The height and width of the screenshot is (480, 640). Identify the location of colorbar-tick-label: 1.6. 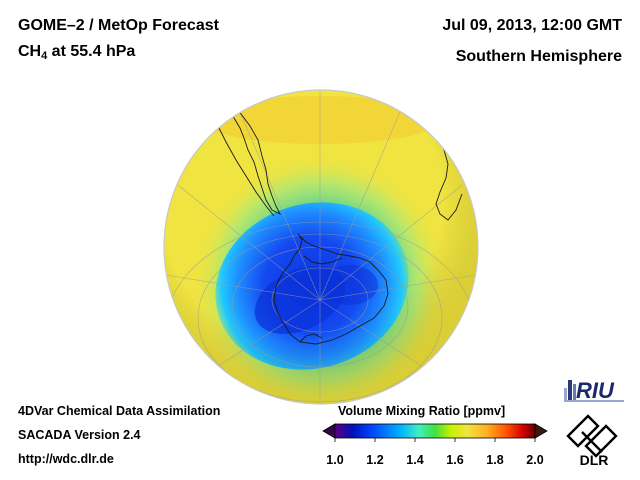
(454, 460).